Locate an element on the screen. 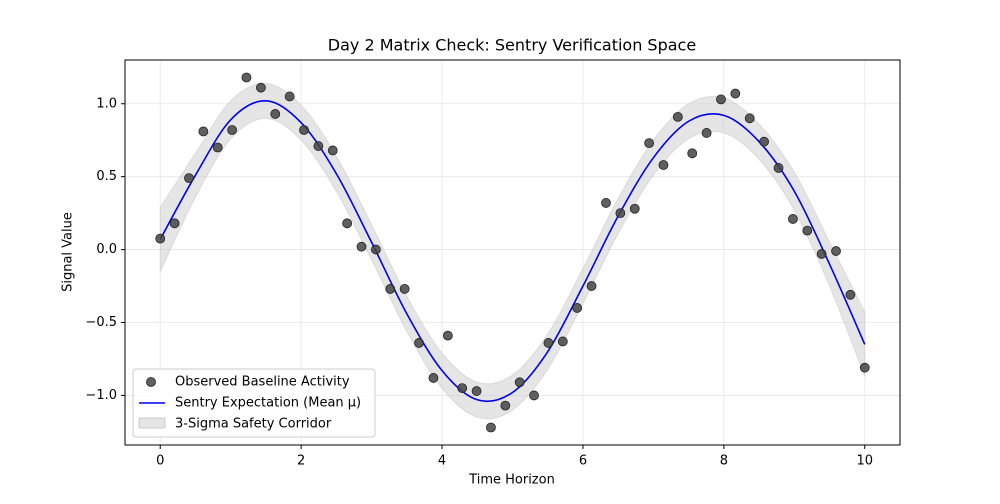 This screenshot has height=504, width=1000. legend-label: Observed Baseline Activity is located at coordinates (262, 382).